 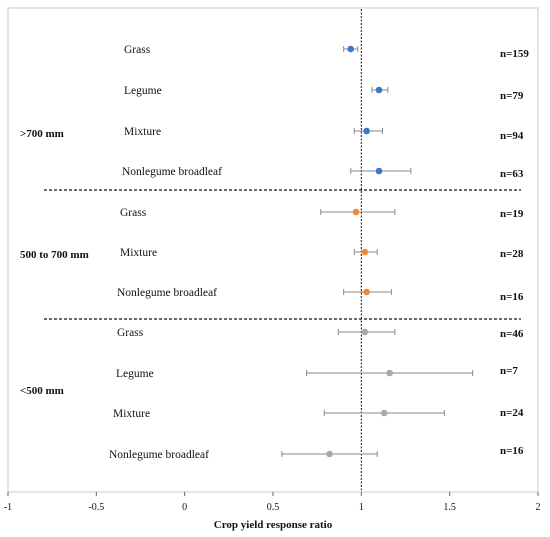 What do you see at coordinates (509, 371) in the screenshot?
I see `sample-size-label: n=7` at bounding box center [509, 371].